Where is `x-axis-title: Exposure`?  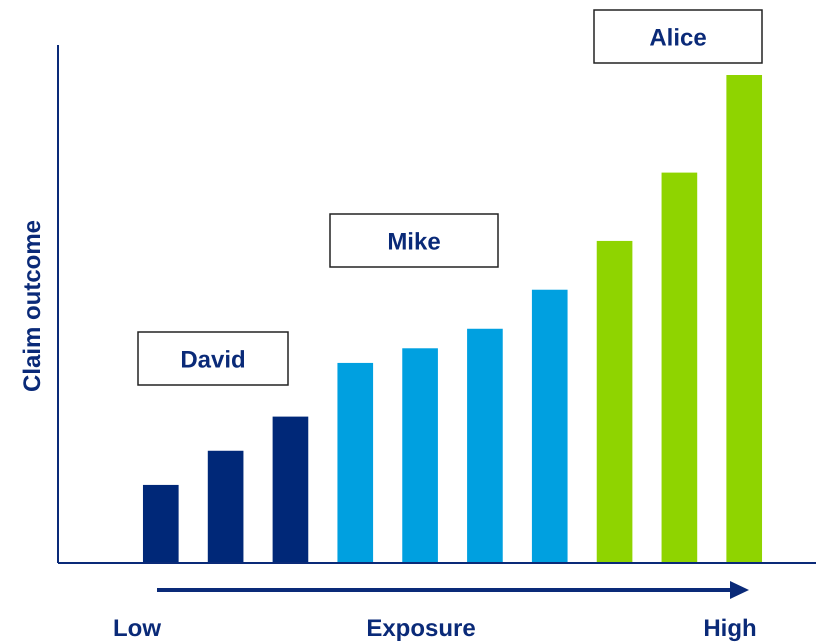 x-axis-title: Exposure is located at coordinates (421, 628).